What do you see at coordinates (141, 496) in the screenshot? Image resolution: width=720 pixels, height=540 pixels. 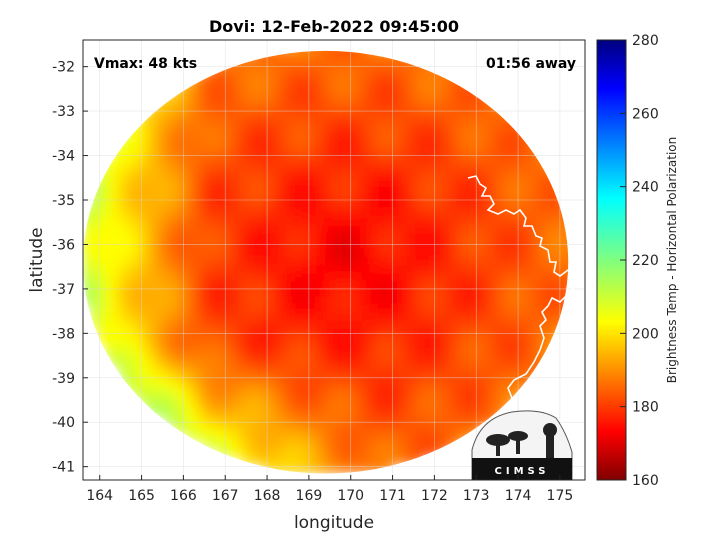 I see `x-tick-label: 165` at bounding box center [141, 496].